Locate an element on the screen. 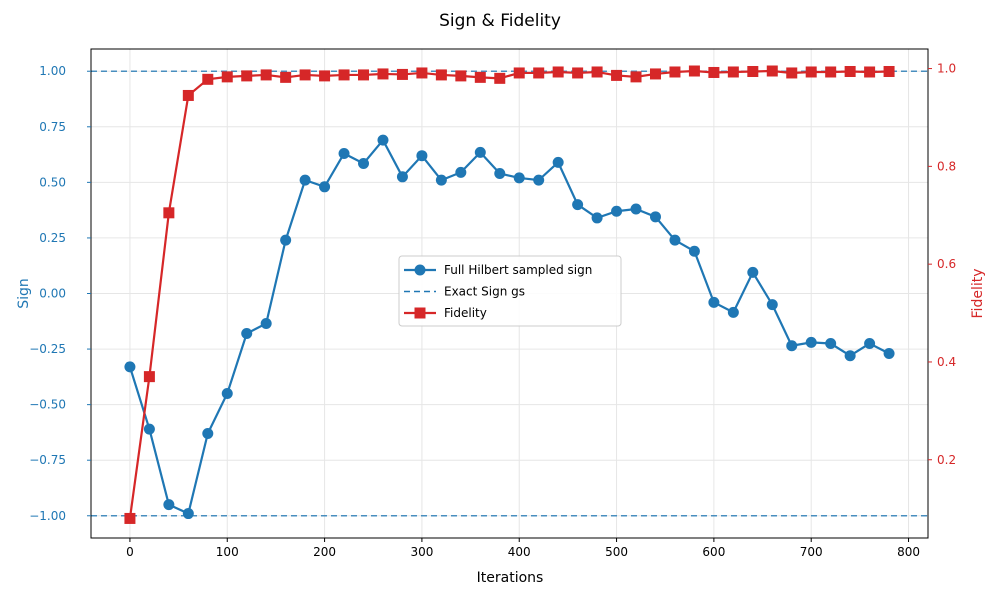 The image size is (1000, 600). y-left-tick-label: −0.25 is located at coordinates (47, 349).